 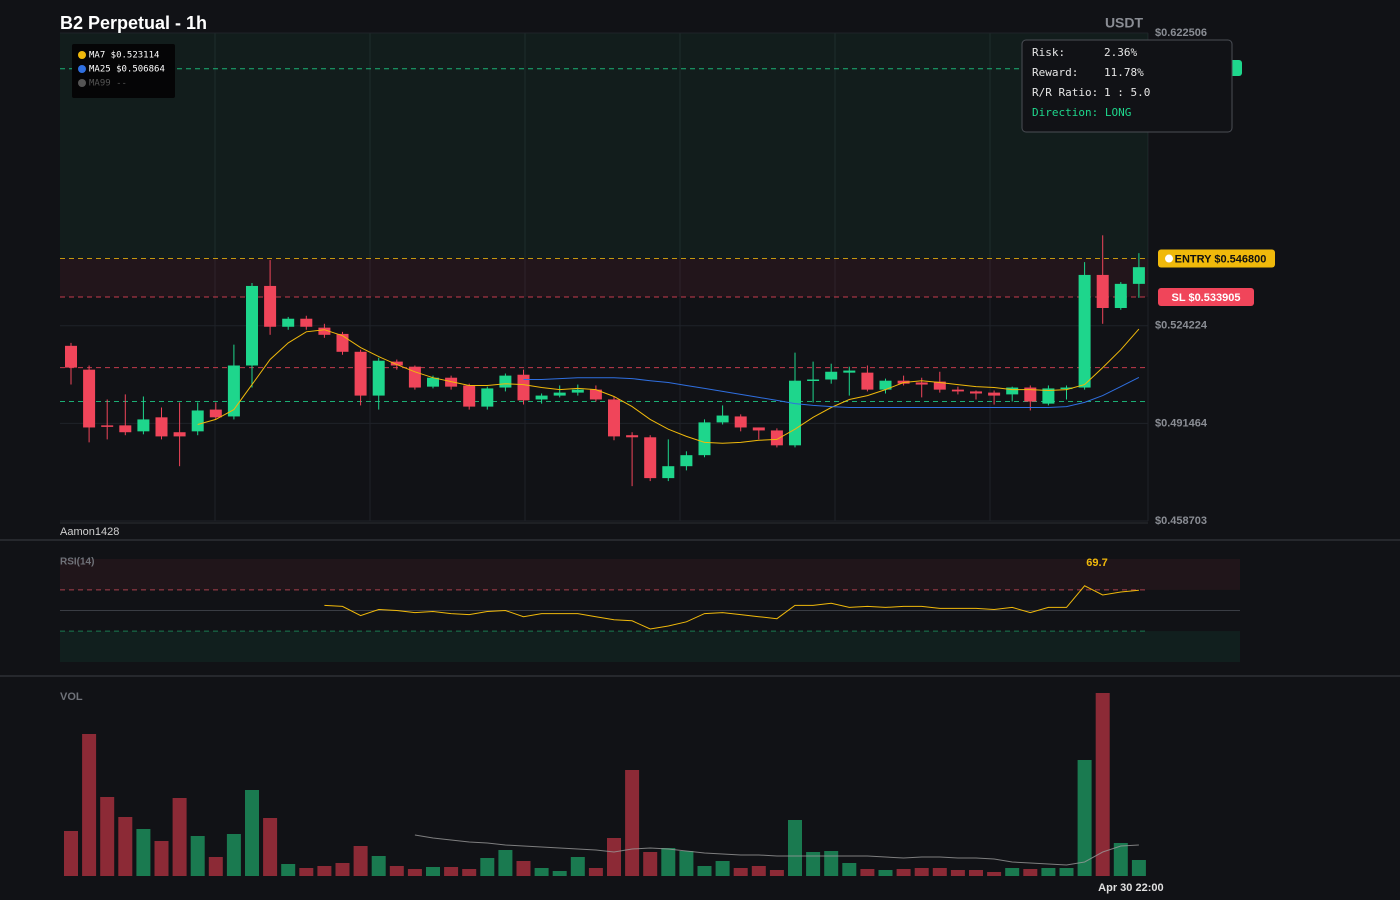 I want to click on level-tag, so click(x=1206, y=296).